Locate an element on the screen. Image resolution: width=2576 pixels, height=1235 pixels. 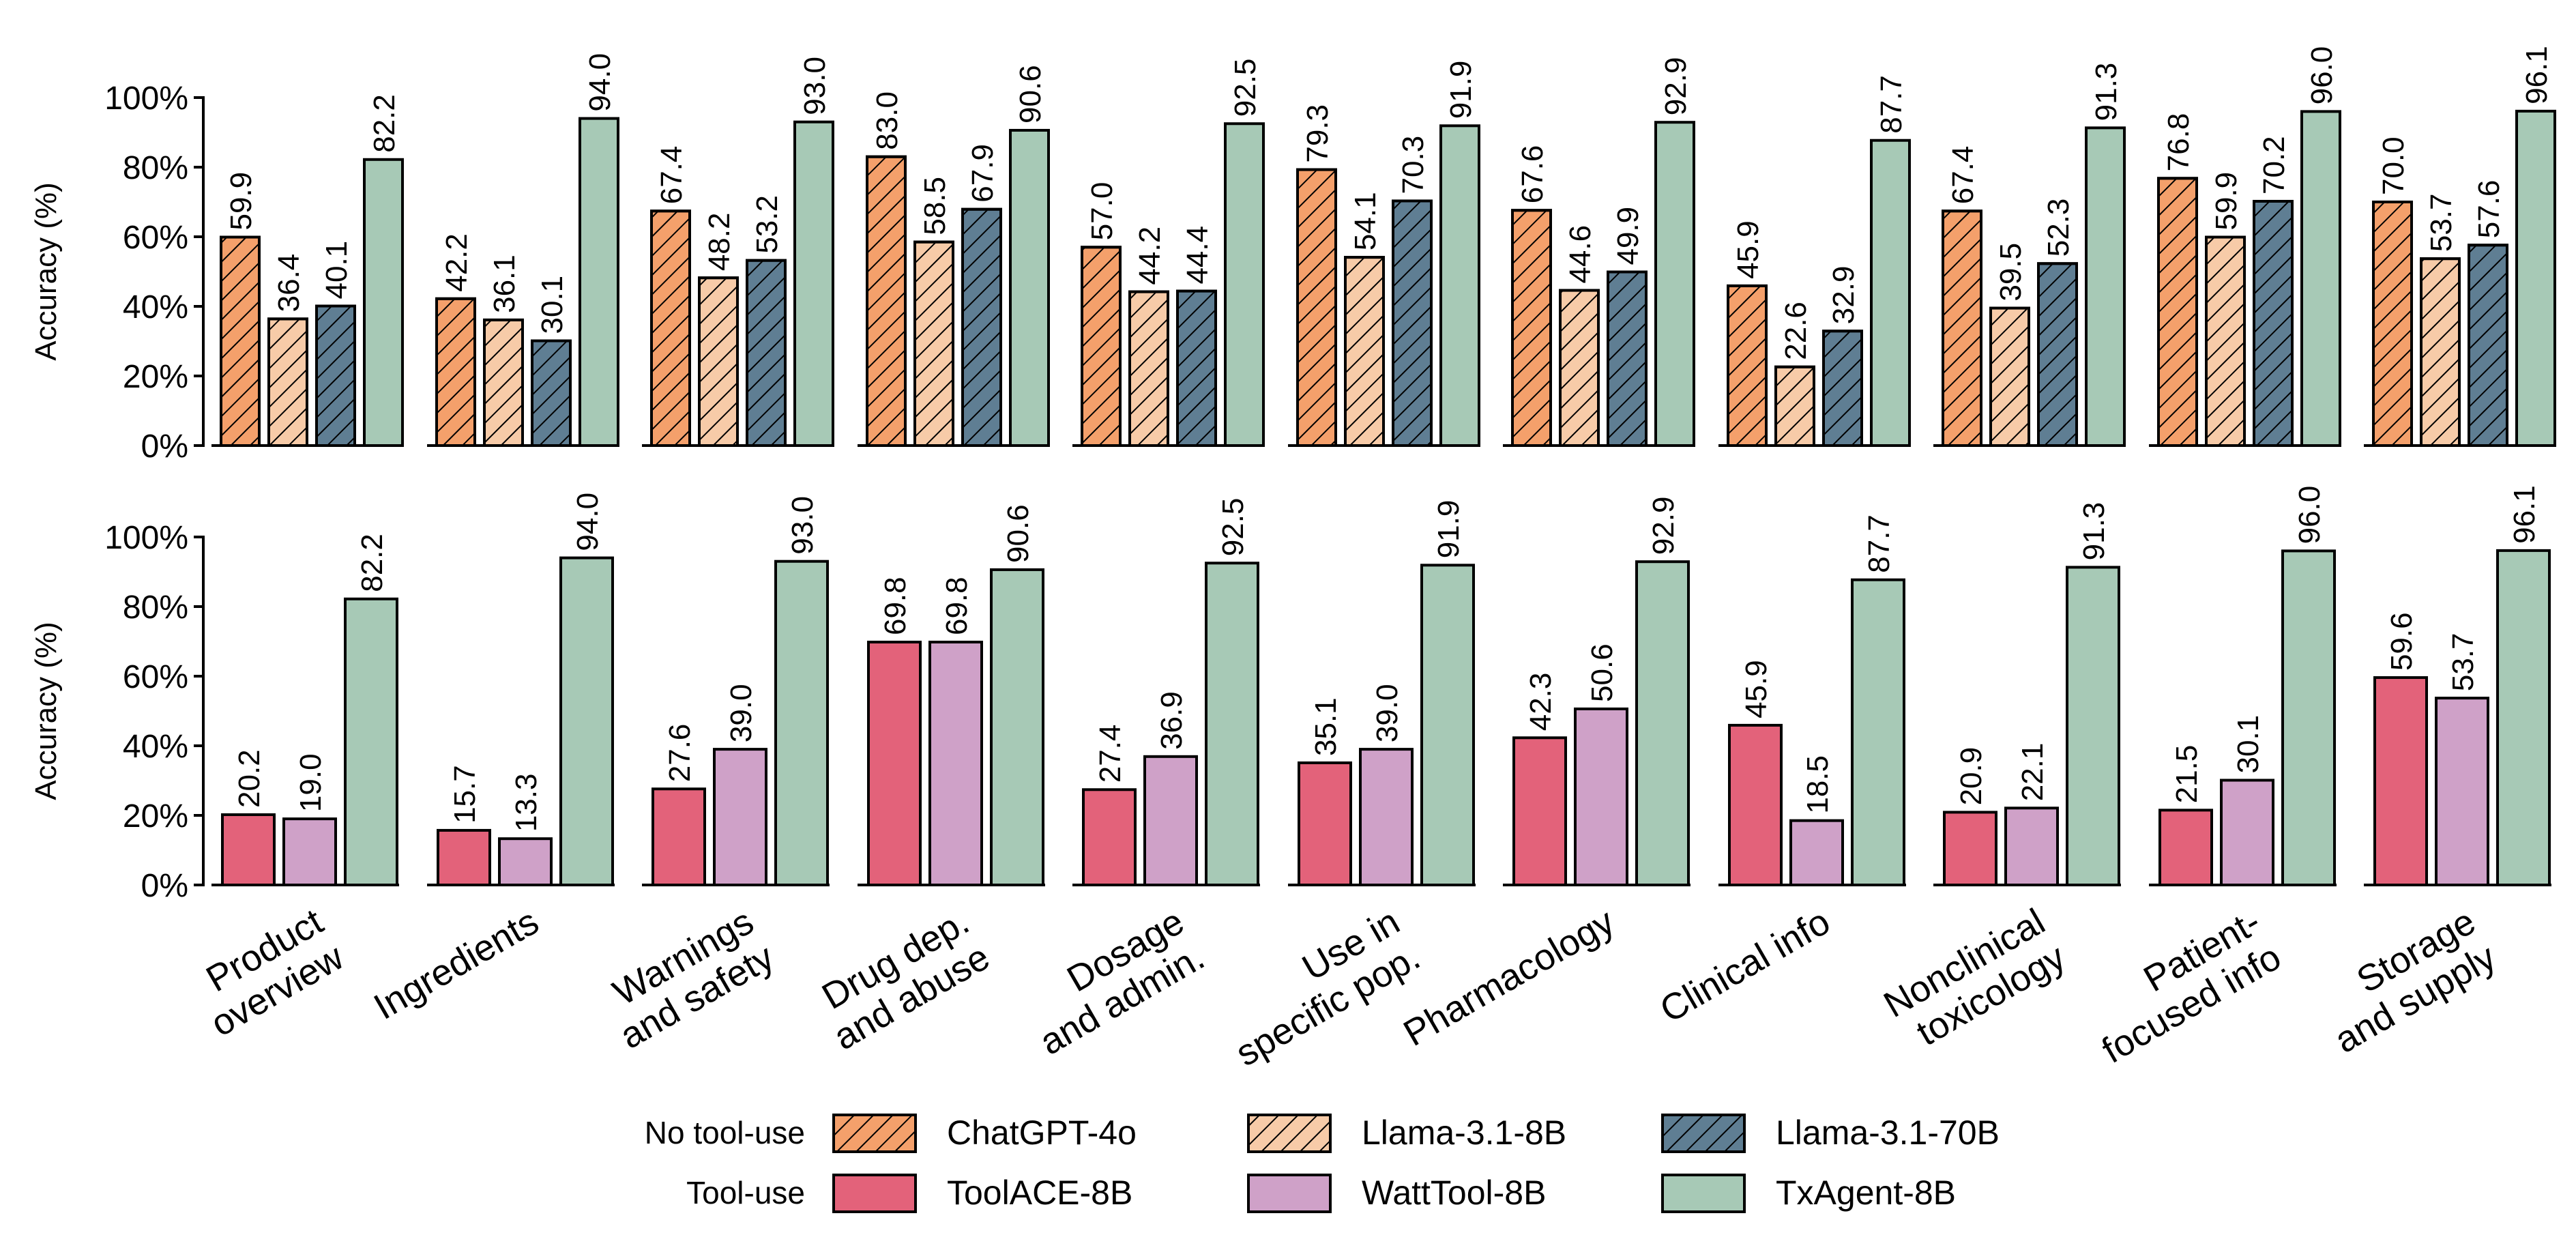
bar-toolace-8b-storage-and-supply is located at coordinates (2400, 781).